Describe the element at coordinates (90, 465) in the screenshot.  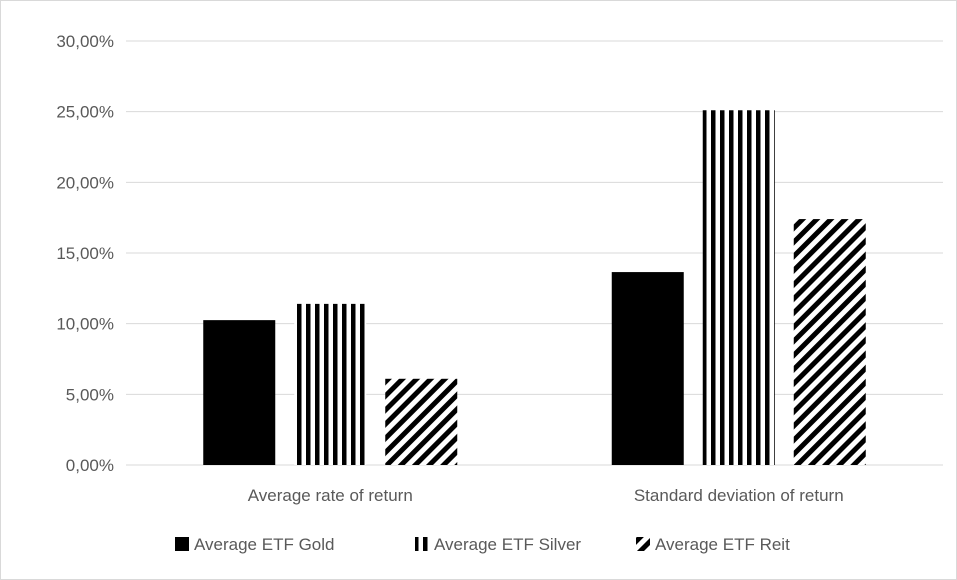
I see `y-tick-label: 0,00%` at that location.